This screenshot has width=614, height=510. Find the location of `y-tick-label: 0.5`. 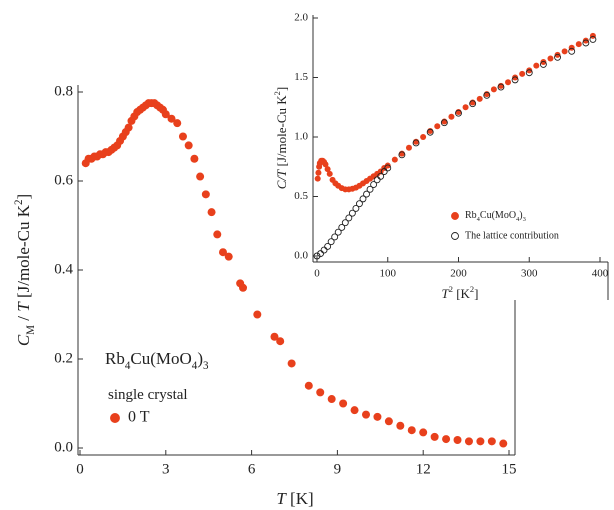

y-tick-label: 0.5 is located at coordinates (301, 196).